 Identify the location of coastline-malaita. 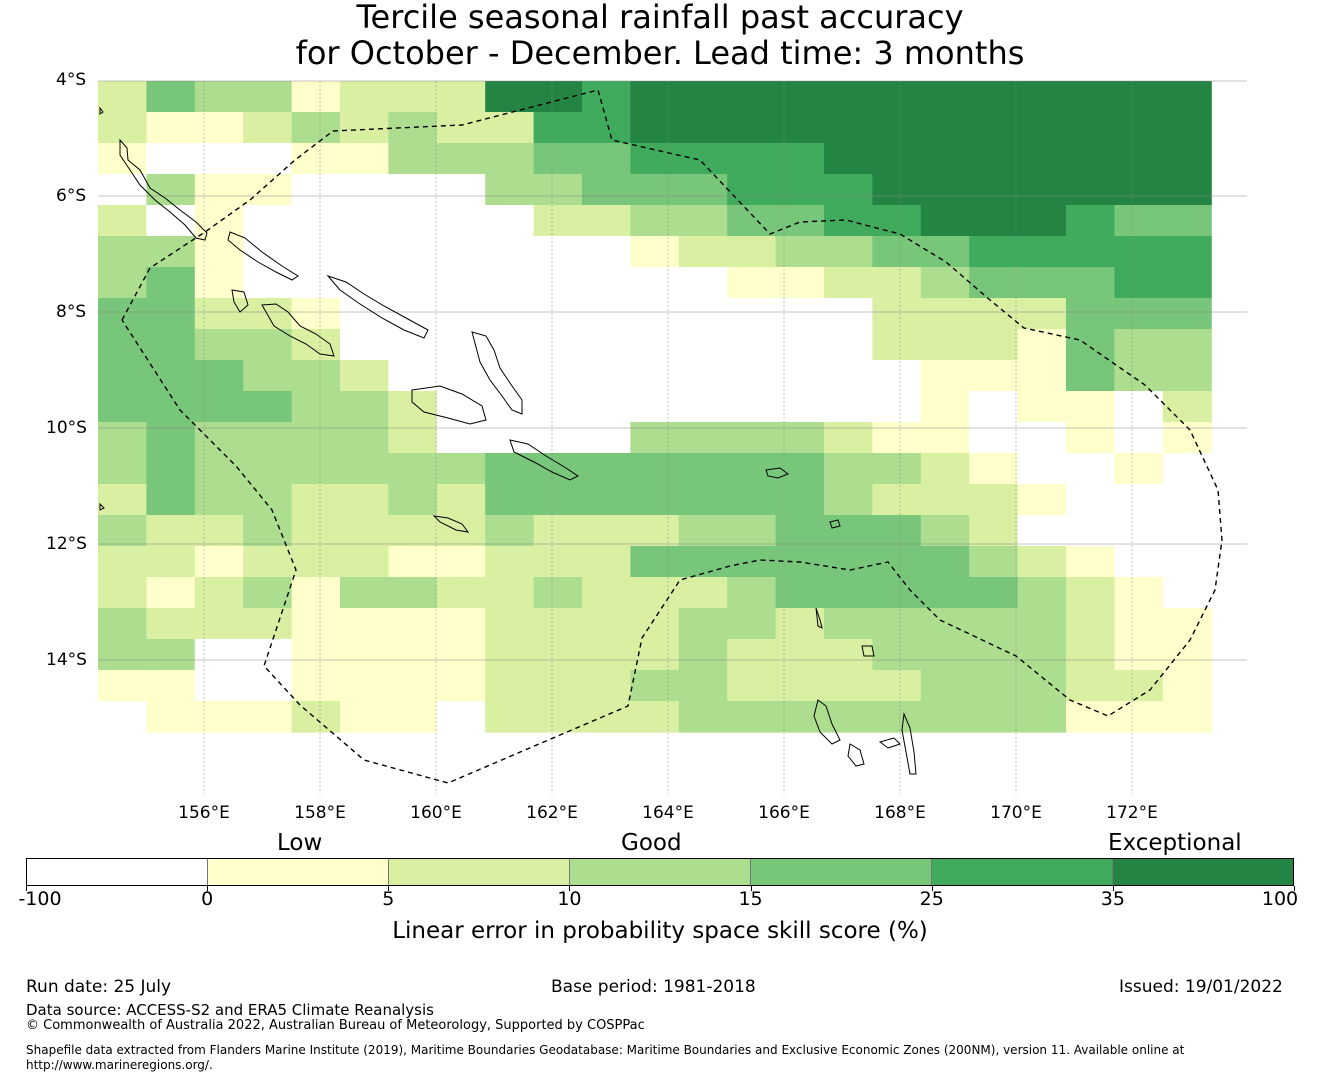
(497, 373).